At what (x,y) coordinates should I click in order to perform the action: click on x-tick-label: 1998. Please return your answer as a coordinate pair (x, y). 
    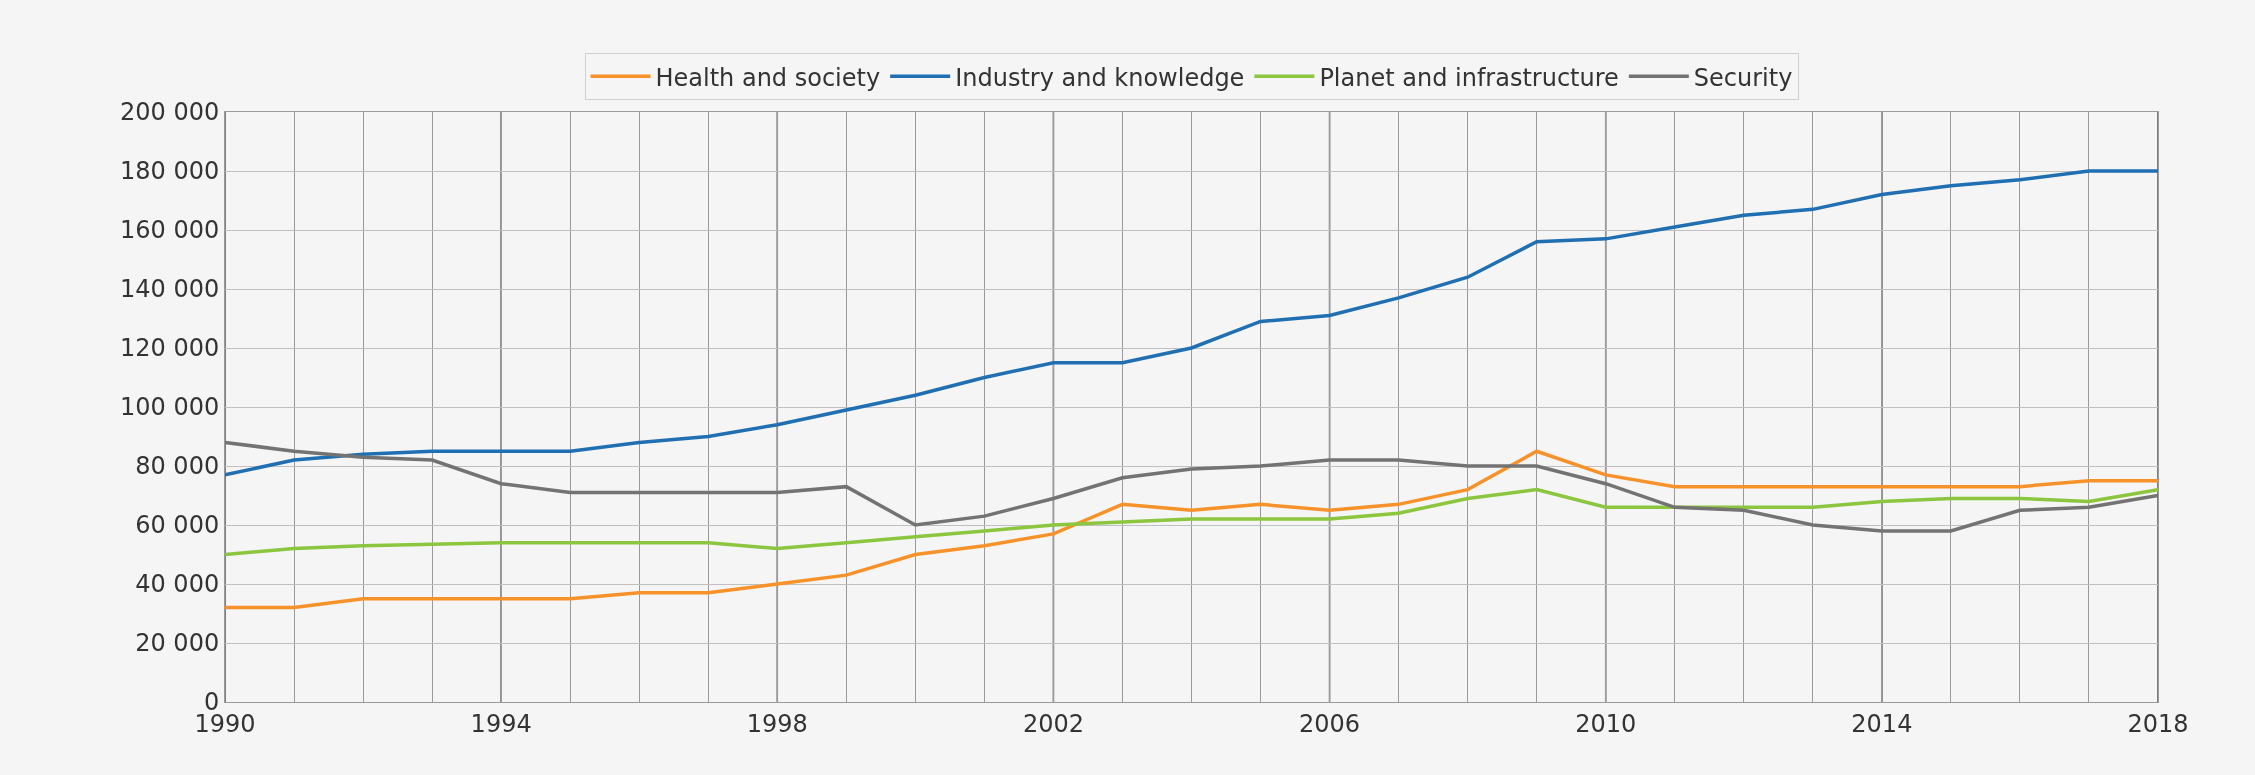
    Looking at the image, I should click on (777, 723).